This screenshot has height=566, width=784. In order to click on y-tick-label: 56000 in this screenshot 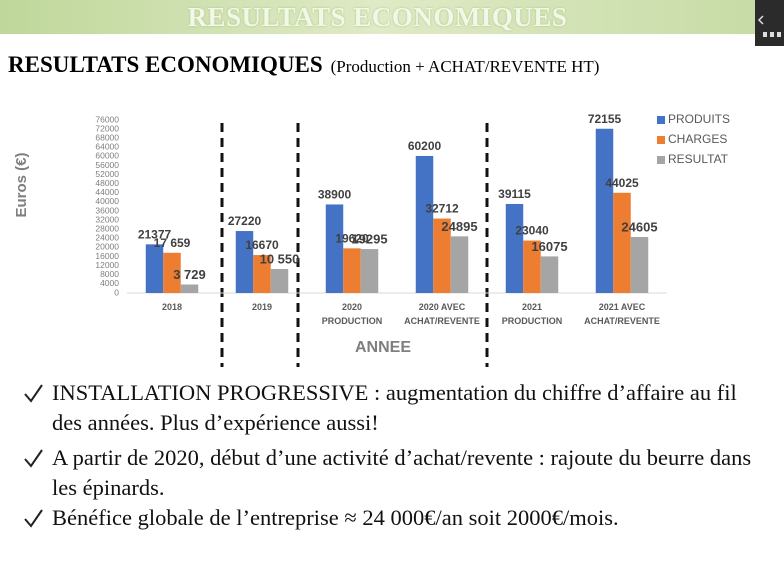, I will do `click(107, 165)`.